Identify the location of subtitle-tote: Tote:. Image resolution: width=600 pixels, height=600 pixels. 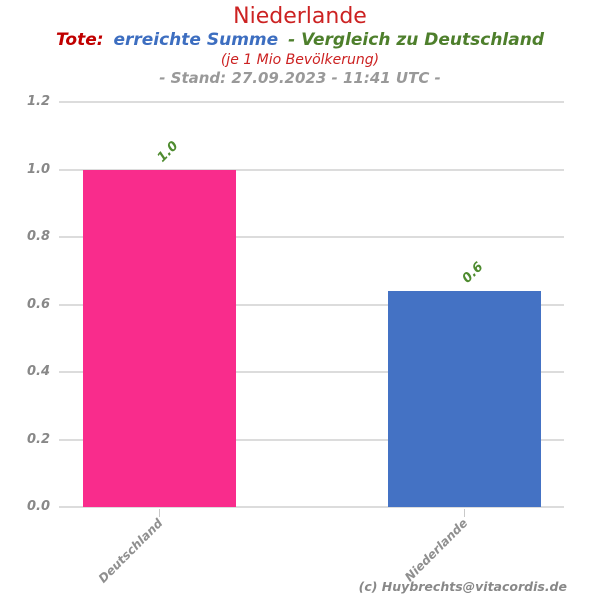
(79, 40).